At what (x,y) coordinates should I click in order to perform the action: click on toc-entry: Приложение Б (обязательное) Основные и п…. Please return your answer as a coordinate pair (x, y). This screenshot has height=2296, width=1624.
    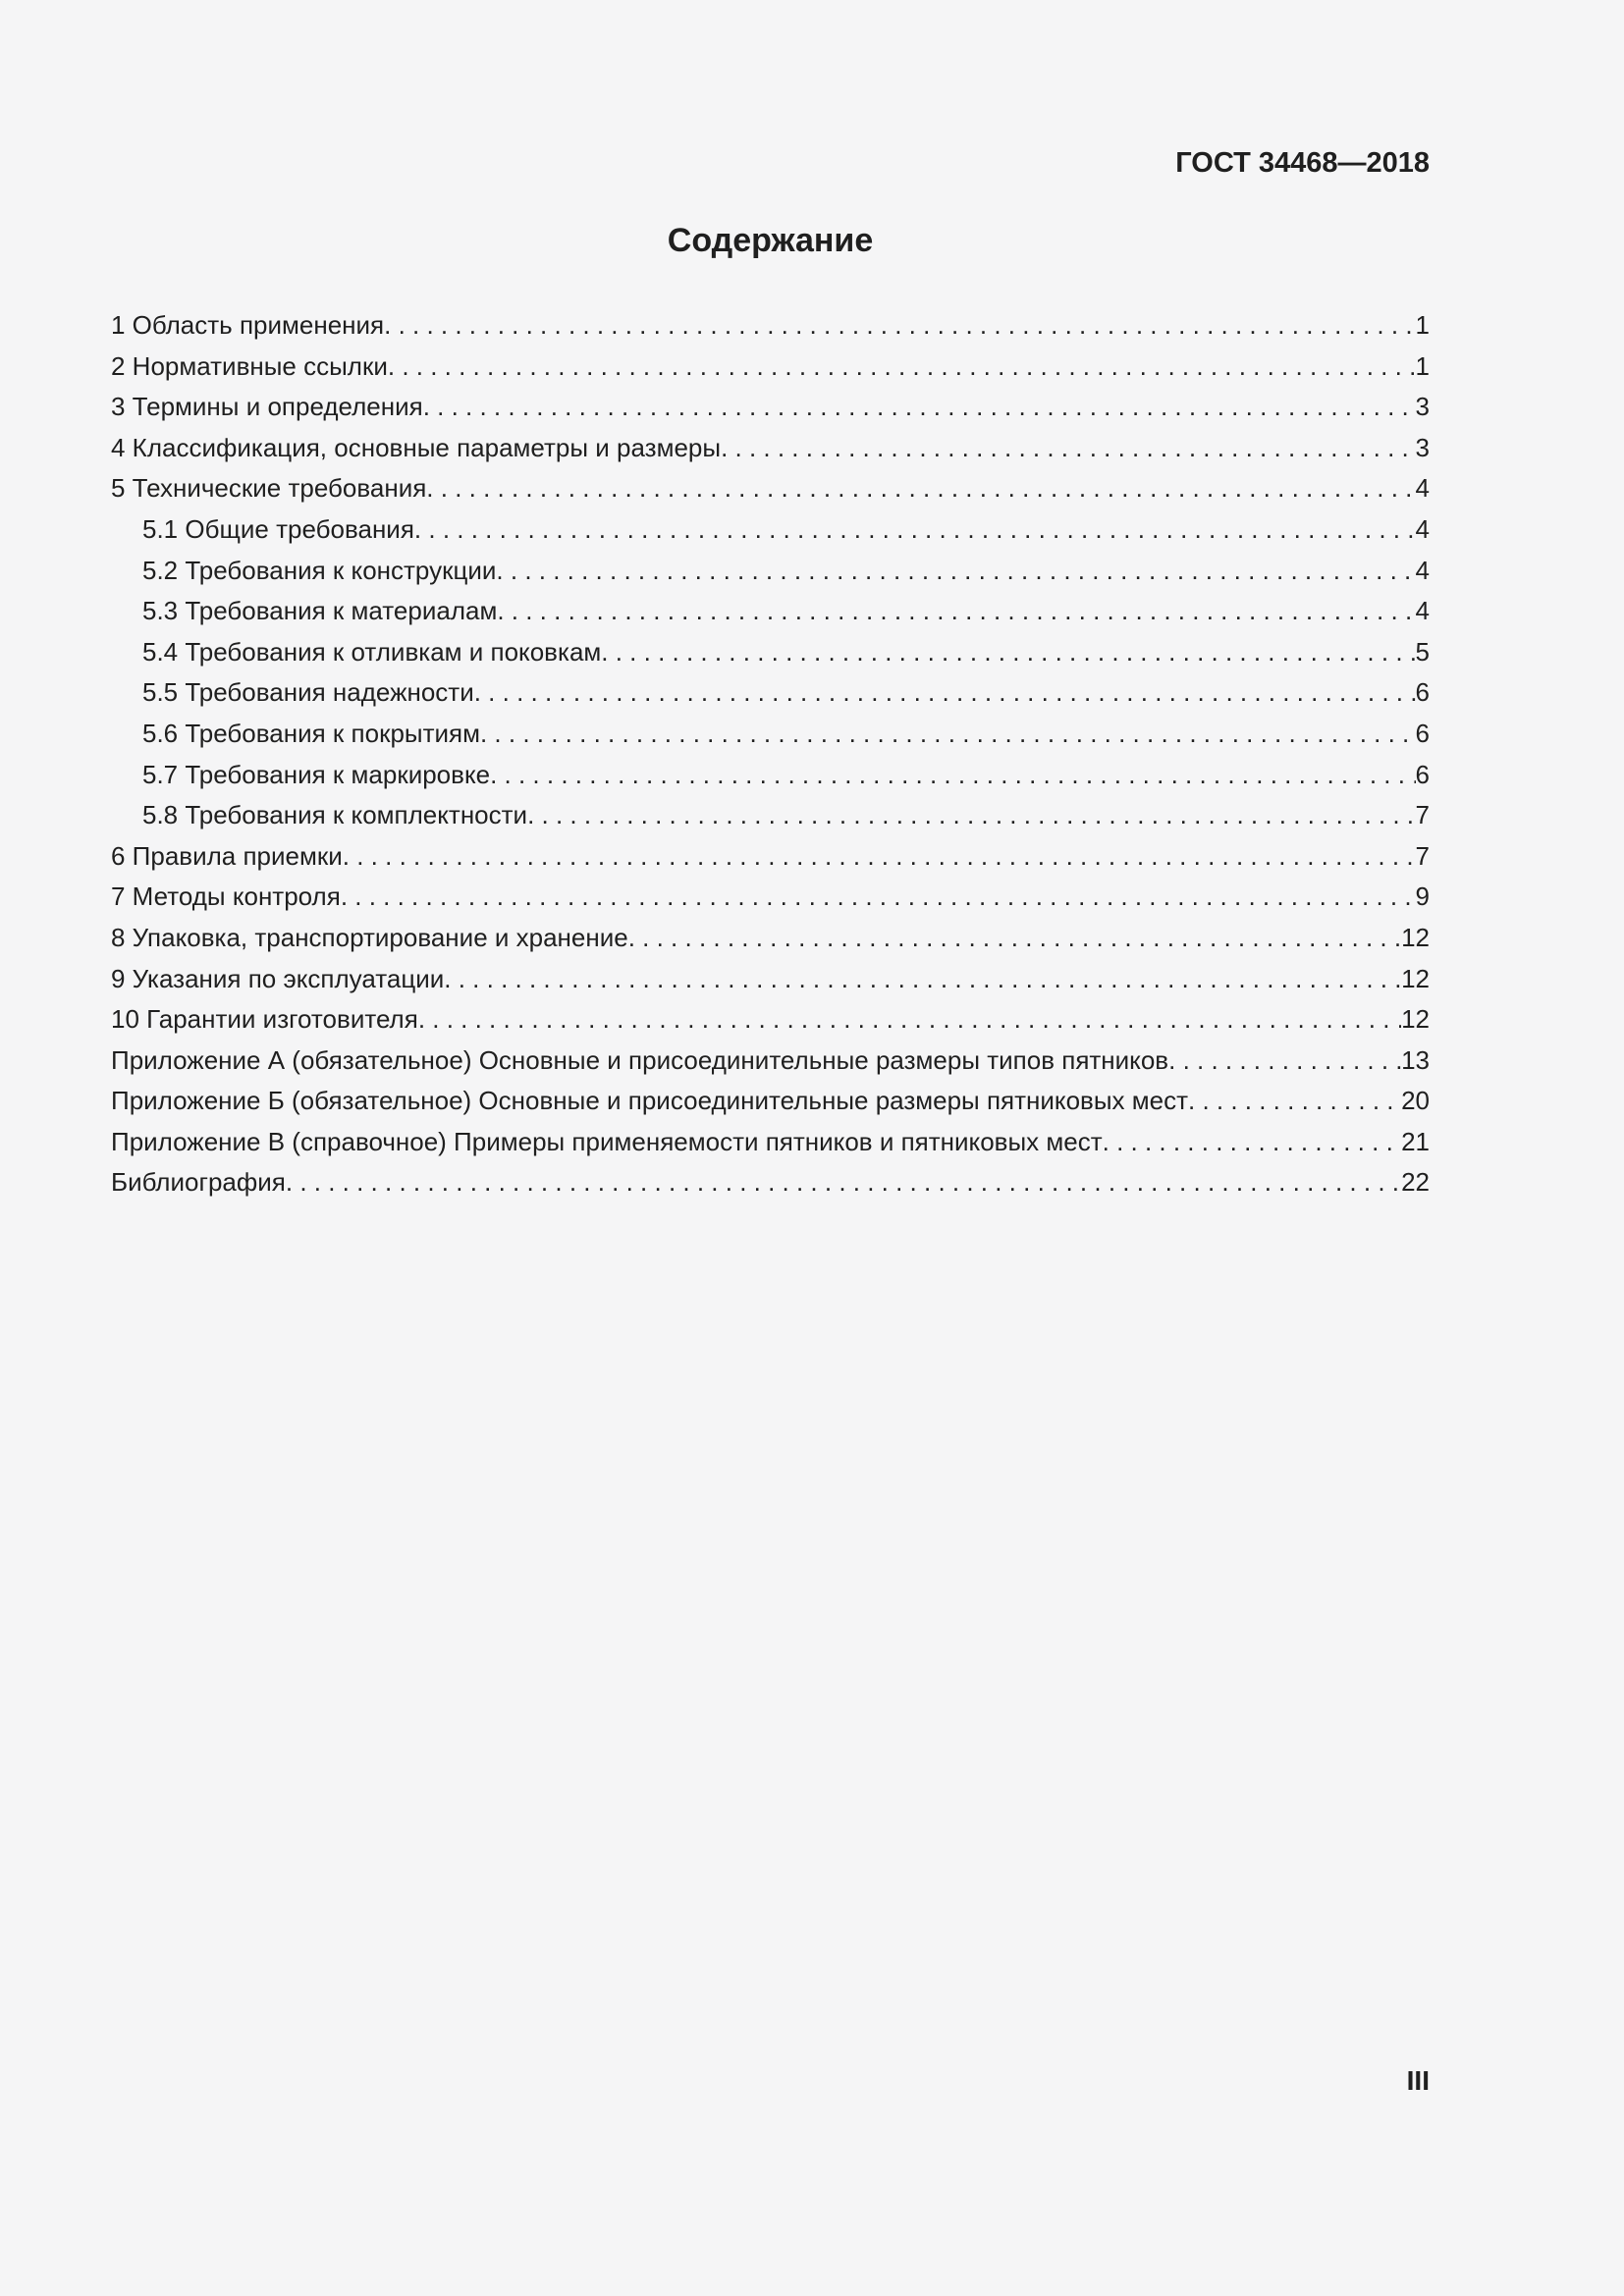
    Looking at the image, I should click on (770, 1101).